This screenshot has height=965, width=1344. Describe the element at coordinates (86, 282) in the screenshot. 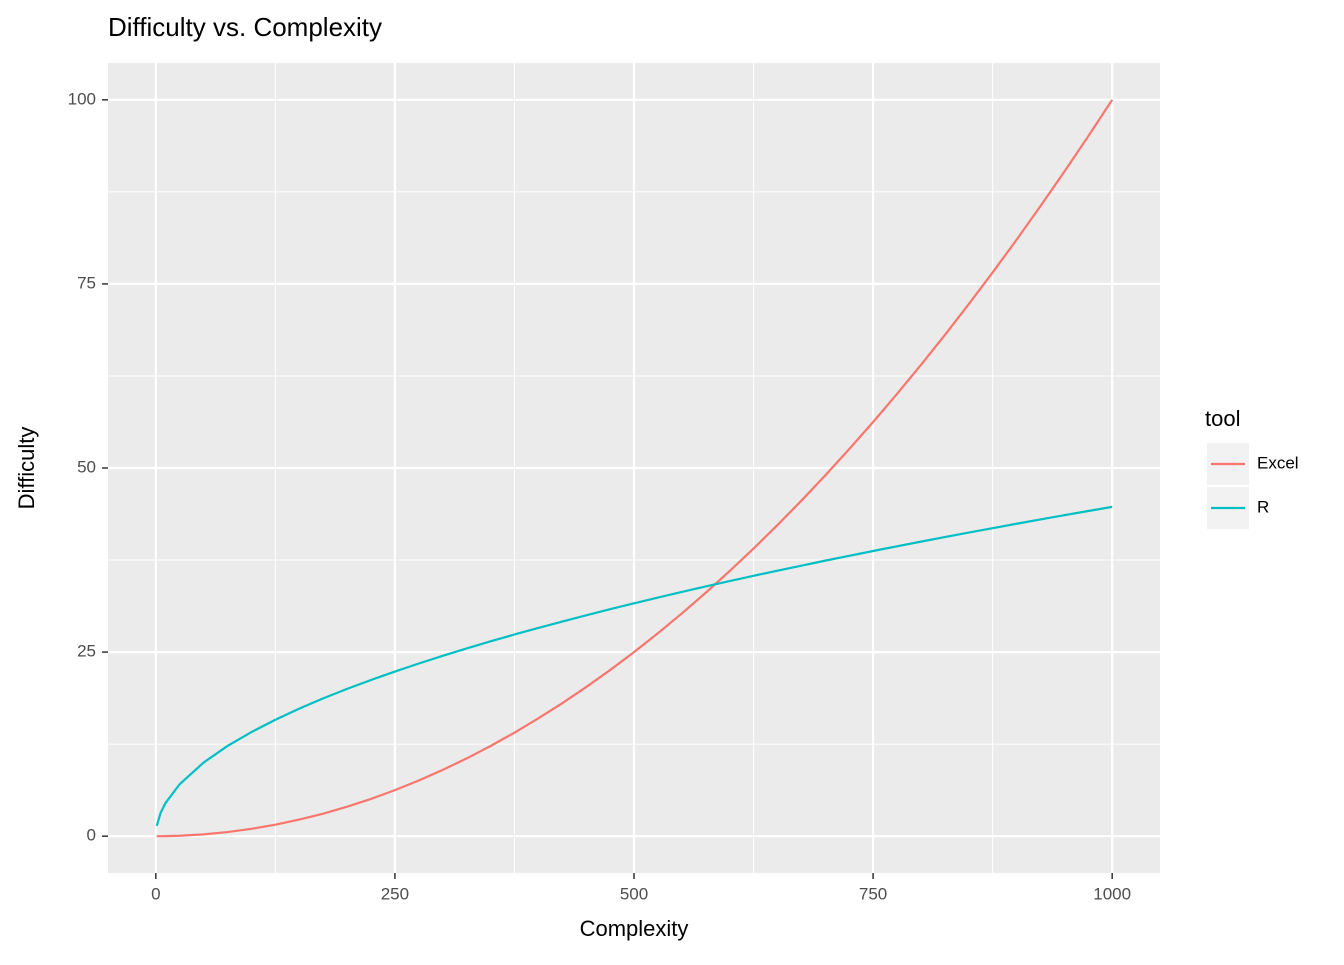

I see `y-tick-label: 75` at that location.